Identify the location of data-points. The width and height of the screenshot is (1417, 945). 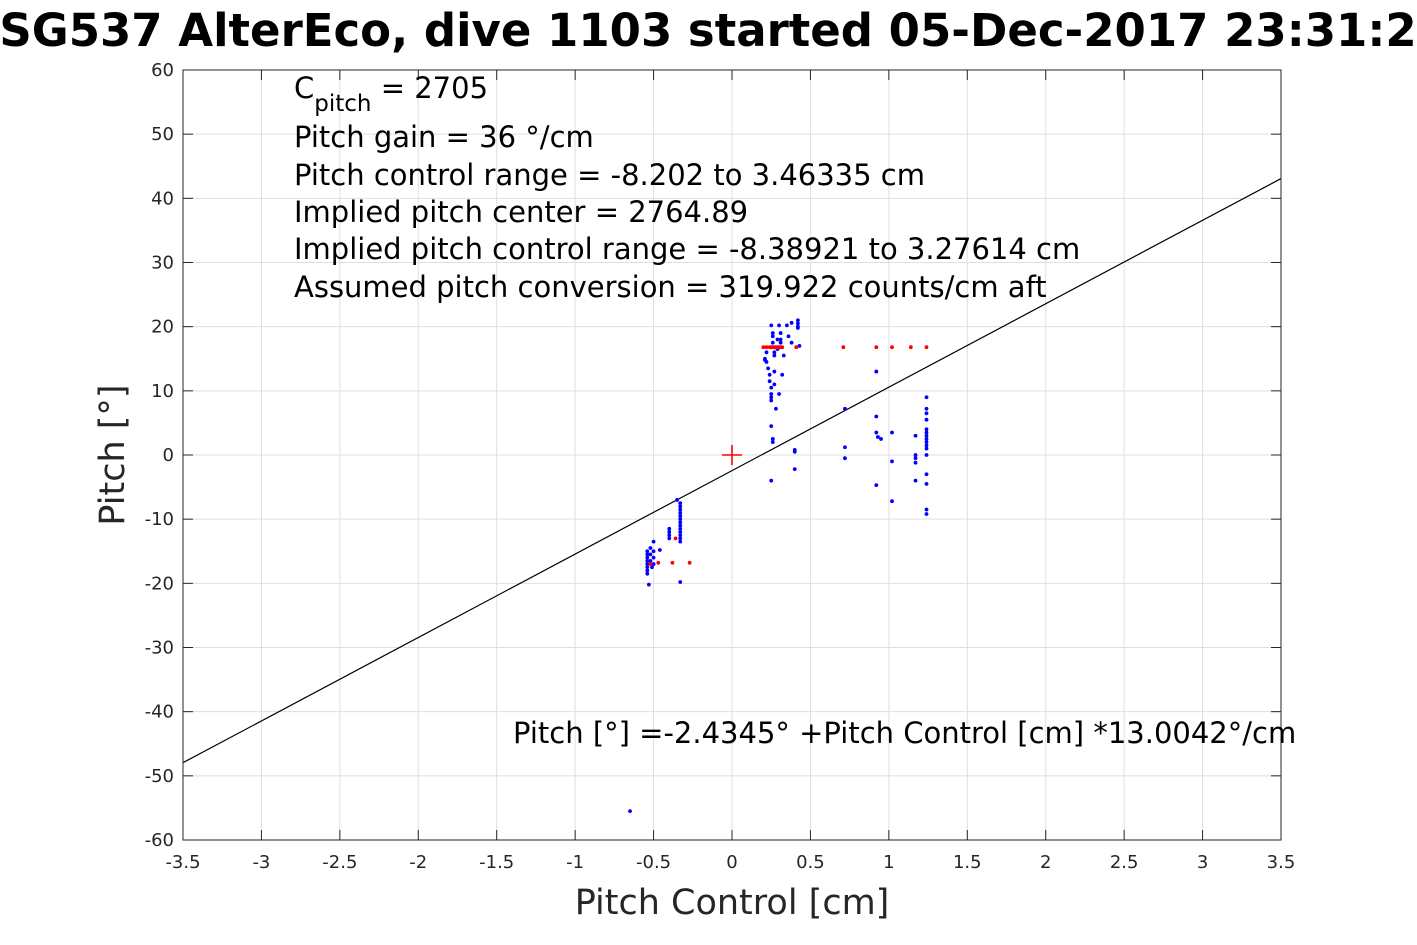
(778, 566).